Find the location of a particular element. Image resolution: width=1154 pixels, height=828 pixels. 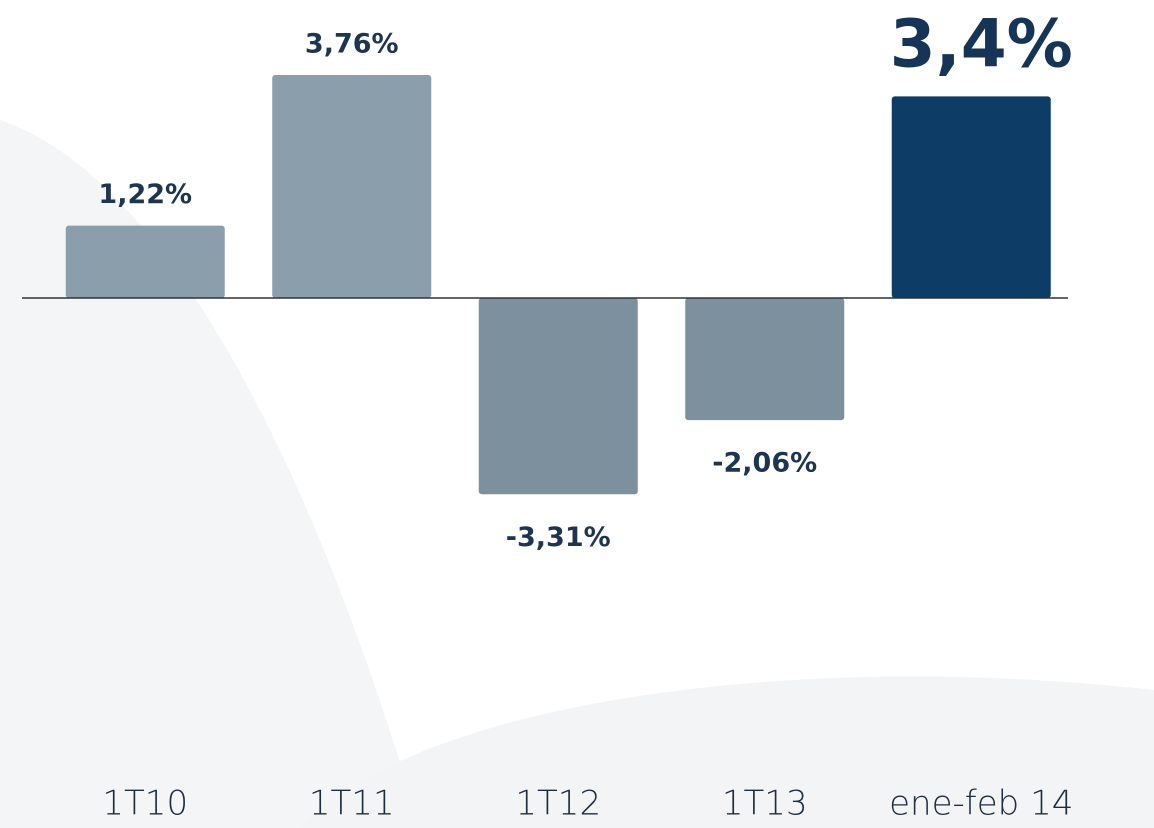

value-label: 3,4% is located at coordinates (981, 43).